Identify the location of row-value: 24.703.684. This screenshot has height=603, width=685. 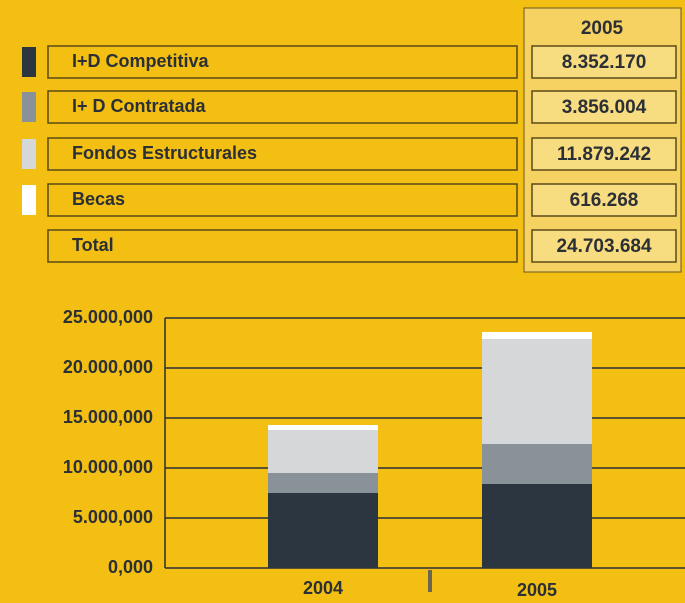
(604, 246).